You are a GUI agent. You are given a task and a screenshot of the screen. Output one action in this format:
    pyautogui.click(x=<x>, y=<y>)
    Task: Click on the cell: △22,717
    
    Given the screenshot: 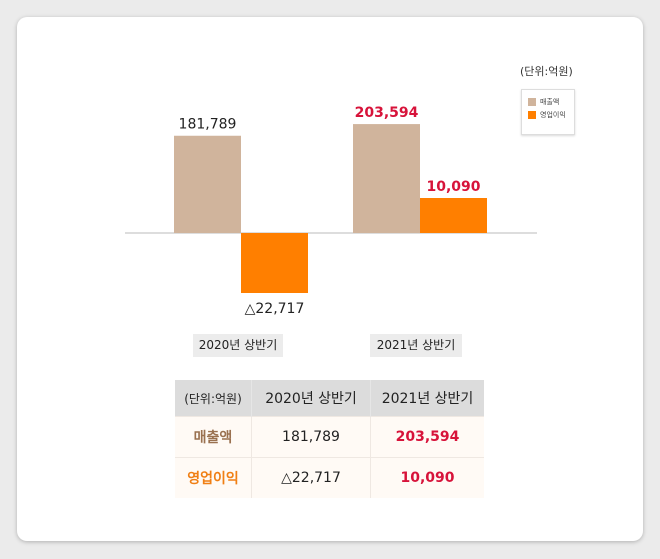 What is the action you would take?
    pyautogui.click(x=311, y=477)
    